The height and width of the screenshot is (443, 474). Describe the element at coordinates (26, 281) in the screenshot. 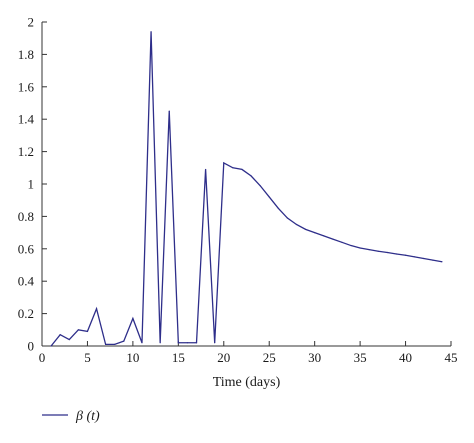

I see `y-tick-label: 0.4` at that location.